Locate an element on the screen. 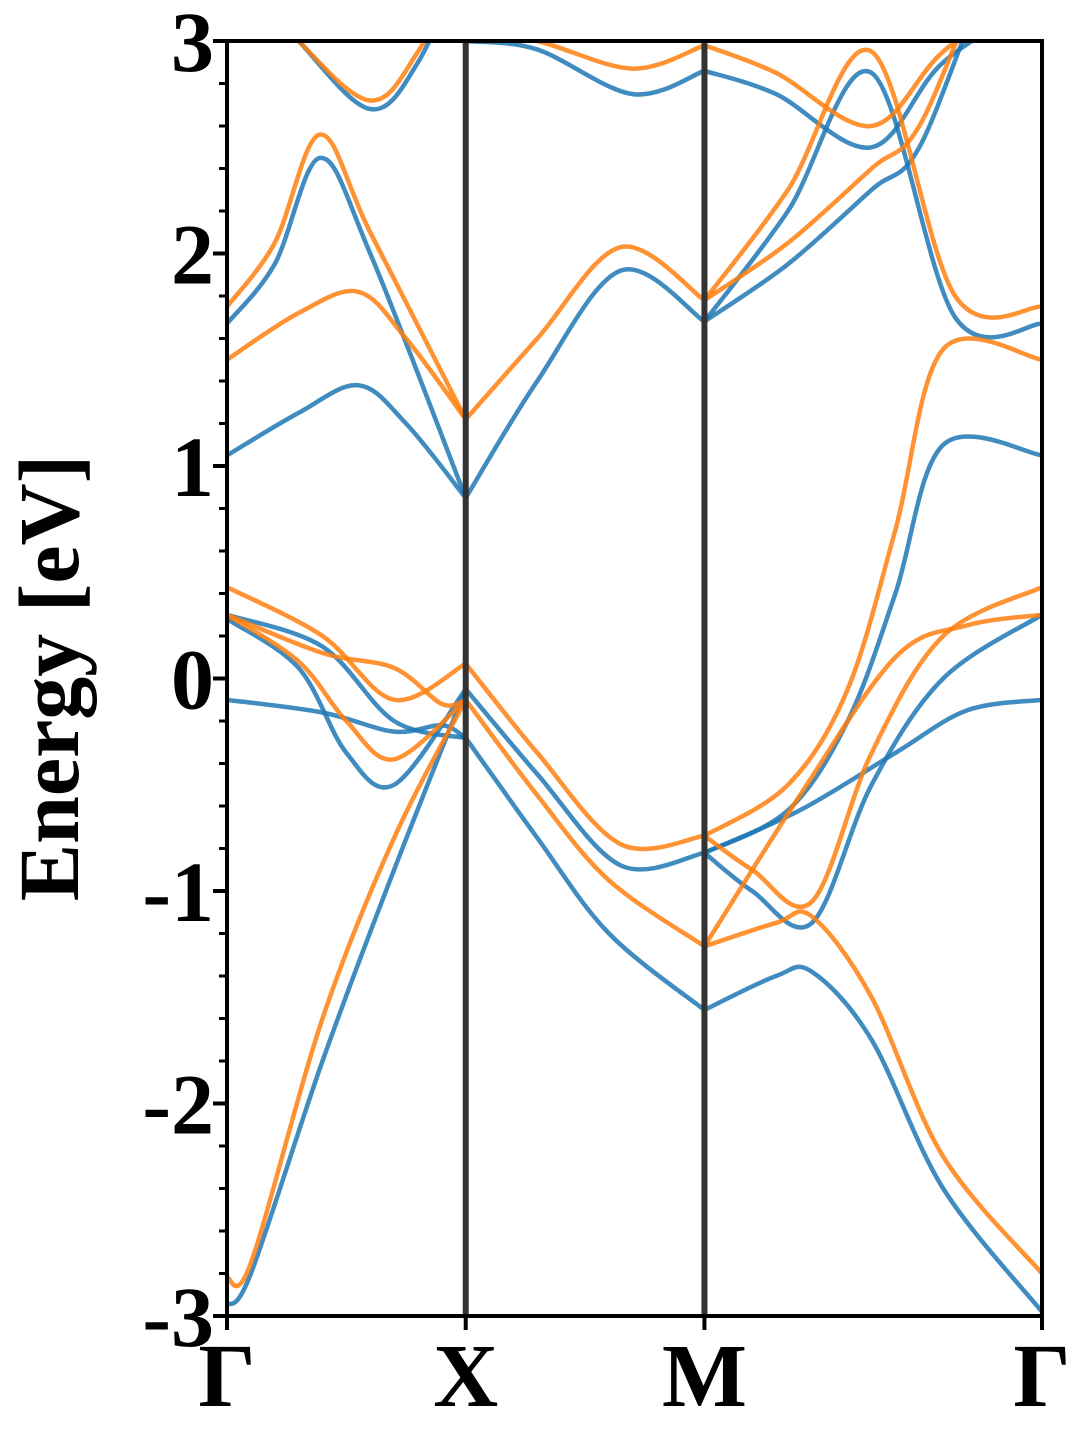 The image size is (1080, 1440). y-axis-title: Energy [eV] is located at coordinates (49, 678).